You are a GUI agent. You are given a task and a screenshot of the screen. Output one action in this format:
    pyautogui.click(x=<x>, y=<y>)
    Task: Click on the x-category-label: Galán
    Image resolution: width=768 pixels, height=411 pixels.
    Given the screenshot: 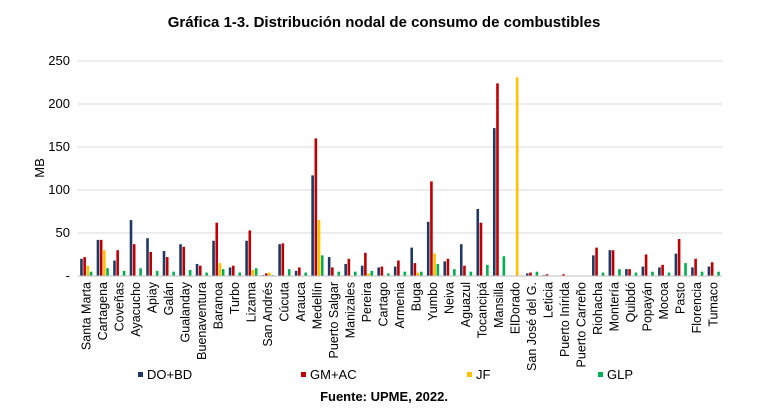 What is the action you would take?
    pyautogui.click(x=169, y=298)
    